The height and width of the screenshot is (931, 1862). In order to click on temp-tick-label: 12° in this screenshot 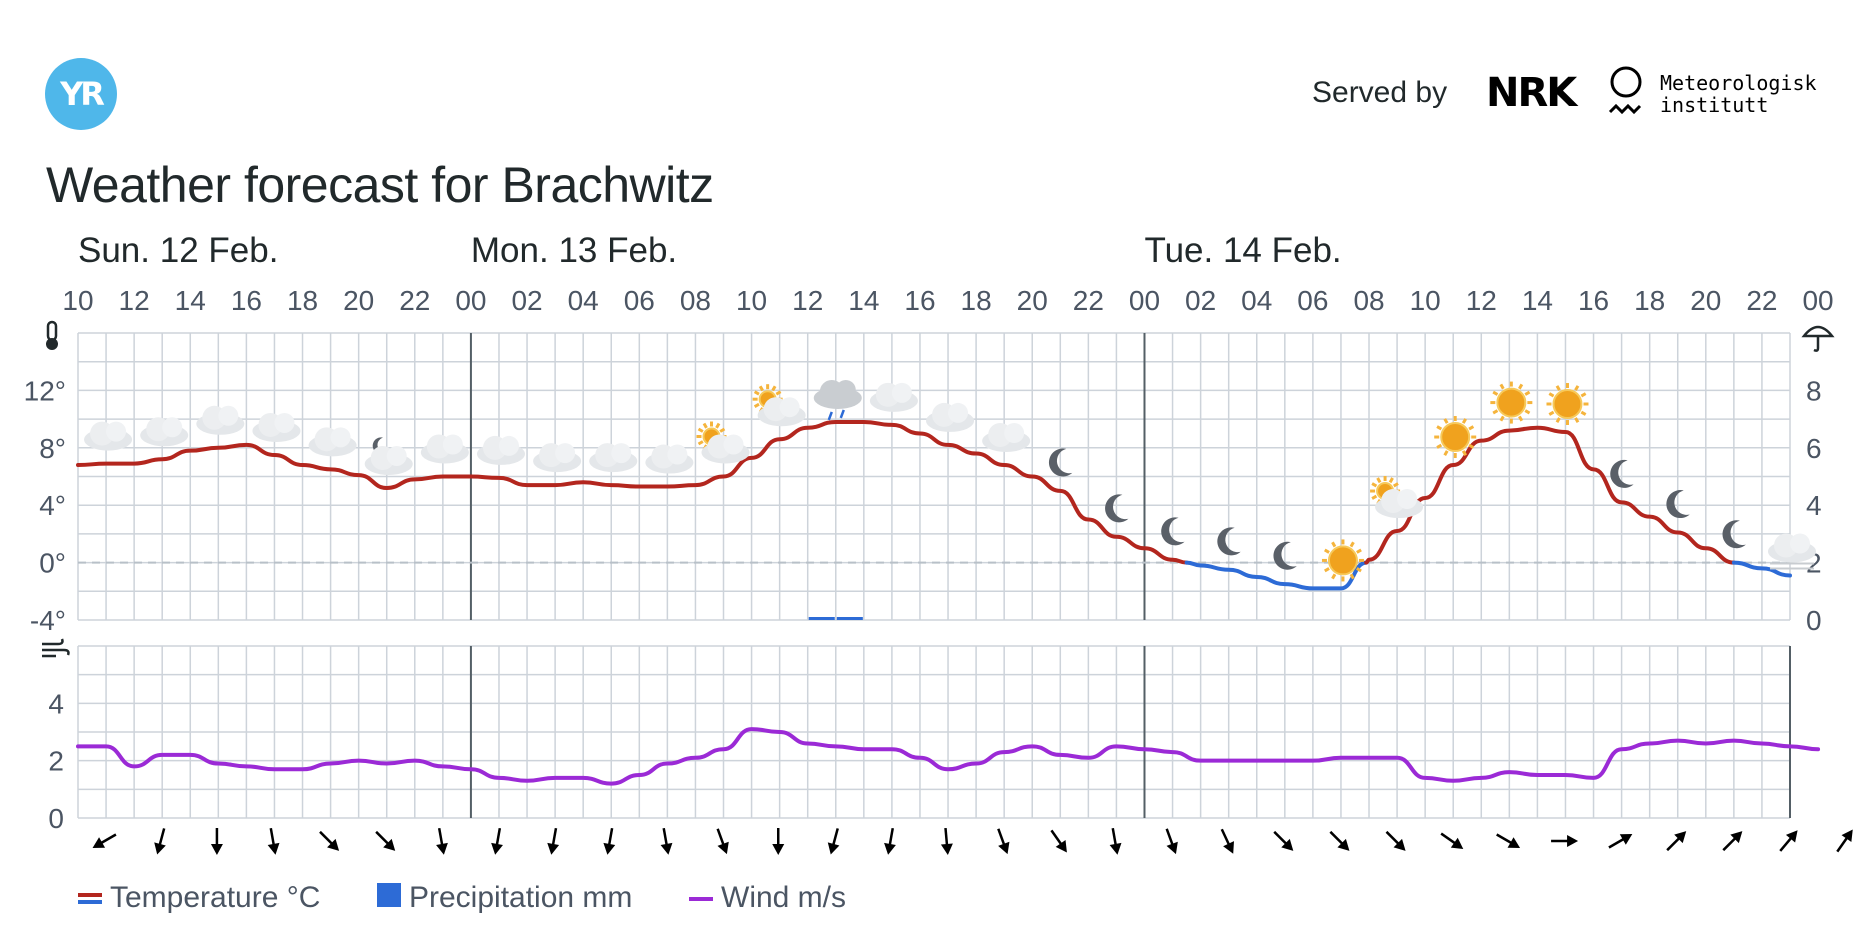, I will do `click(45, 390)`.